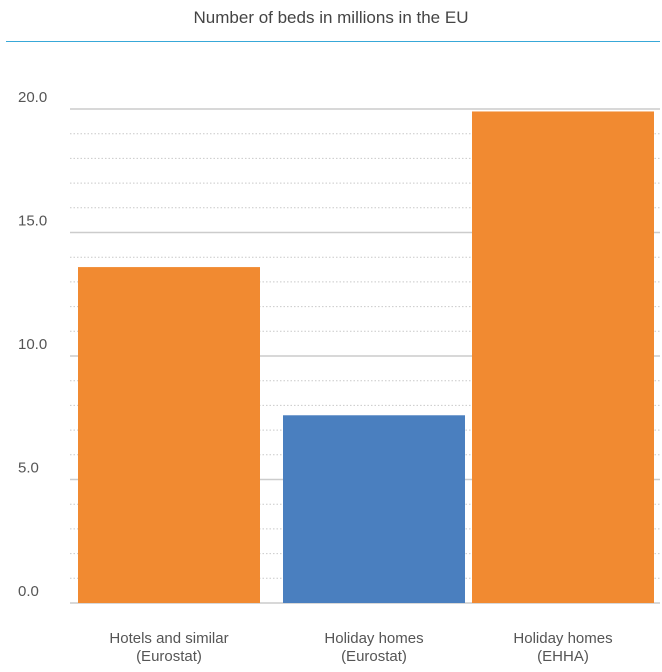 This screenshot has width=662, height=672. What do you see at coordinates (32, 97) in the screenshot?
I see `y-tick-label: 20.0` at bounding box center [32, 97].